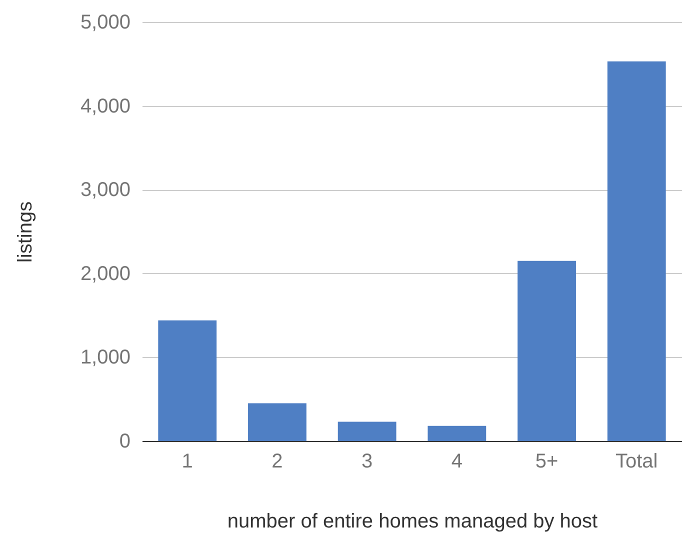  Describe the element at coordinates (367, 461) in the screenshot. I see `x-tick-label: 3` at that location.